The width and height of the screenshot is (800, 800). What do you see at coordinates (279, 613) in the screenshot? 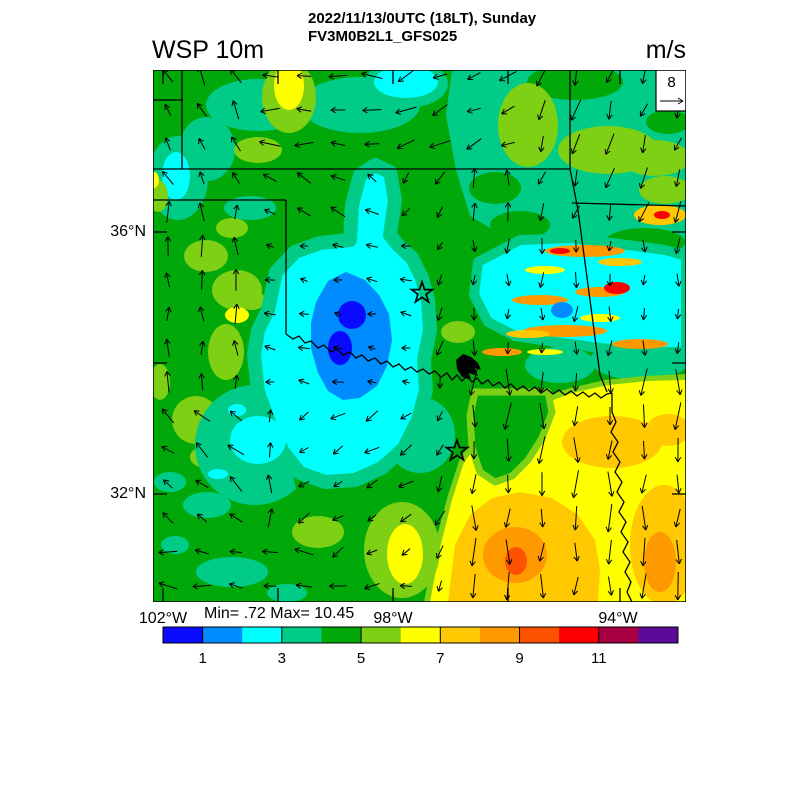
I see `min-max-label: Min= .72 Max= 10.45` at bounding box center [279, 613].